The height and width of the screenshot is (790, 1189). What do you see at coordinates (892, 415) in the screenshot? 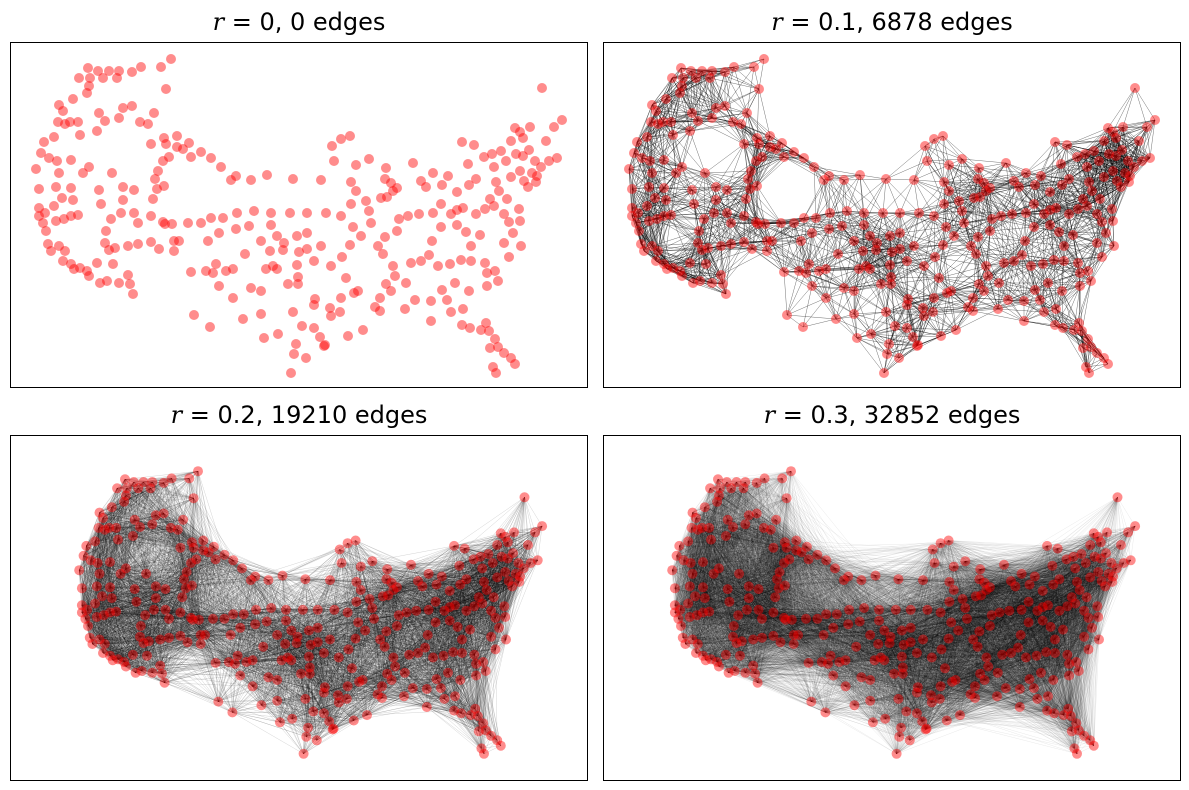
I see `panel-title: r = 0.3, 32852 edges` at bounding box center [892, 415].